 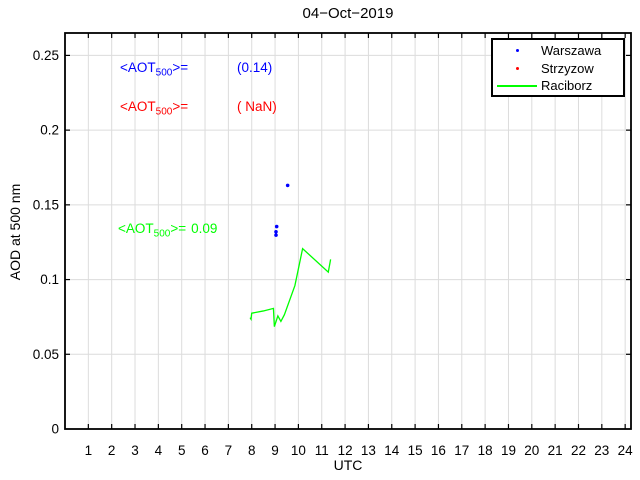 I want to click on x-tick-label: 8, so click(x=252, y=450).